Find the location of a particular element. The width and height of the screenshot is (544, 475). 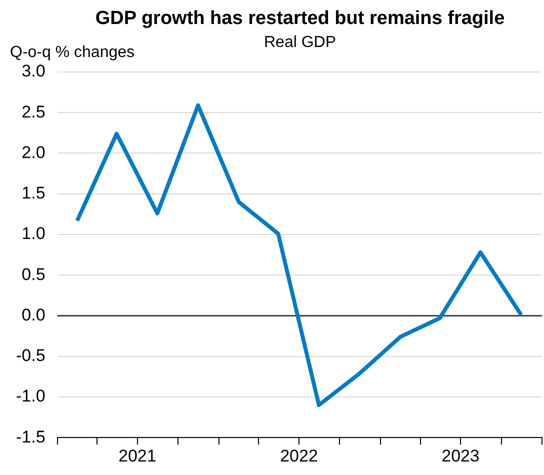

y-tick-label: 1.5 is located at coordinates (34, 193).